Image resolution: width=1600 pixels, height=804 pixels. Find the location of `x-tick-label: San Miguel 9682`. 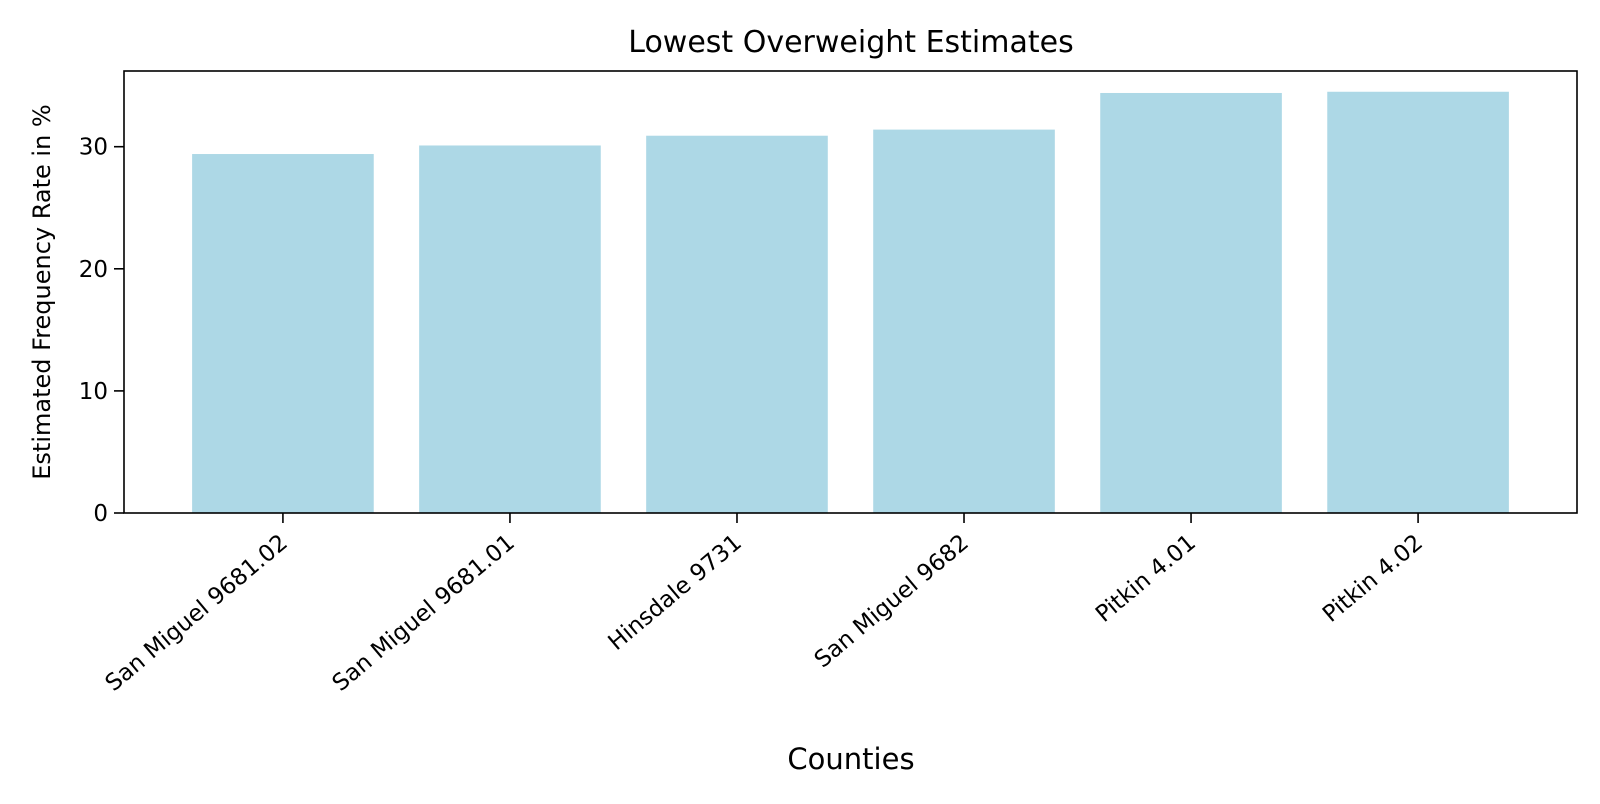

x-tick-label: San Miguel 9682 is located at coordinates (892, 602).